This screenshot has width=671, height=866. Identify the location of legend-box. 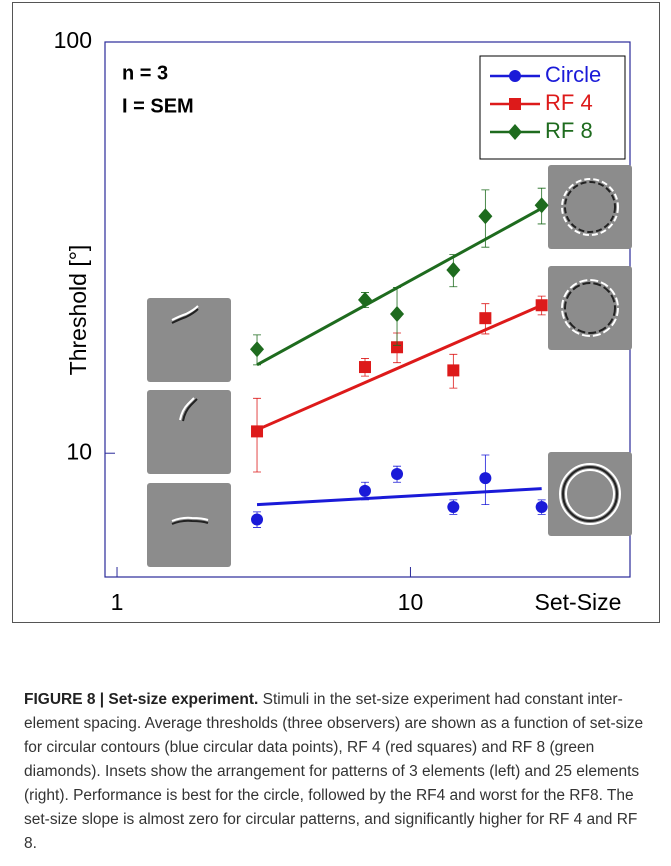
(552, 107).